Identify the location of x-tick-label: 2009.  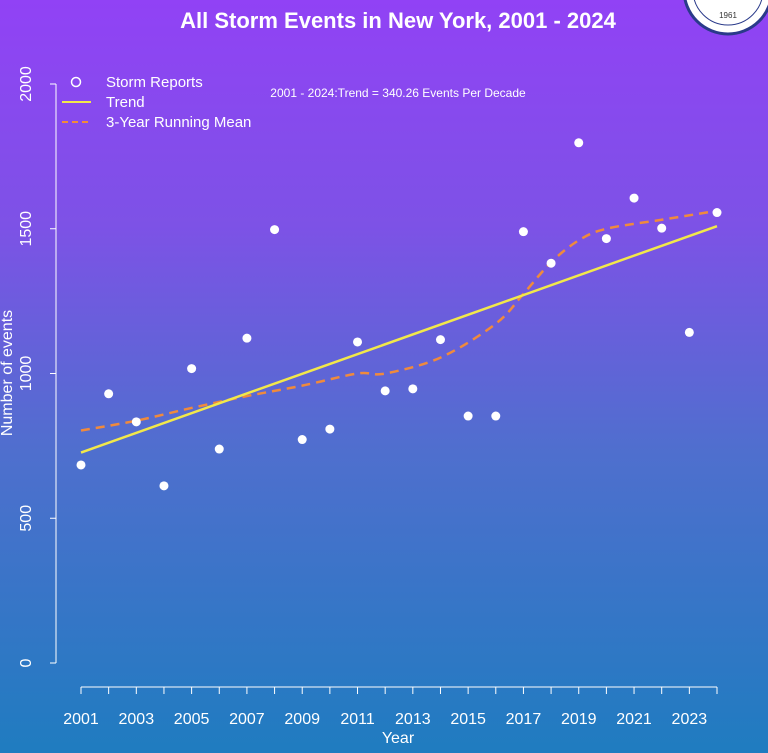
(302, 719).